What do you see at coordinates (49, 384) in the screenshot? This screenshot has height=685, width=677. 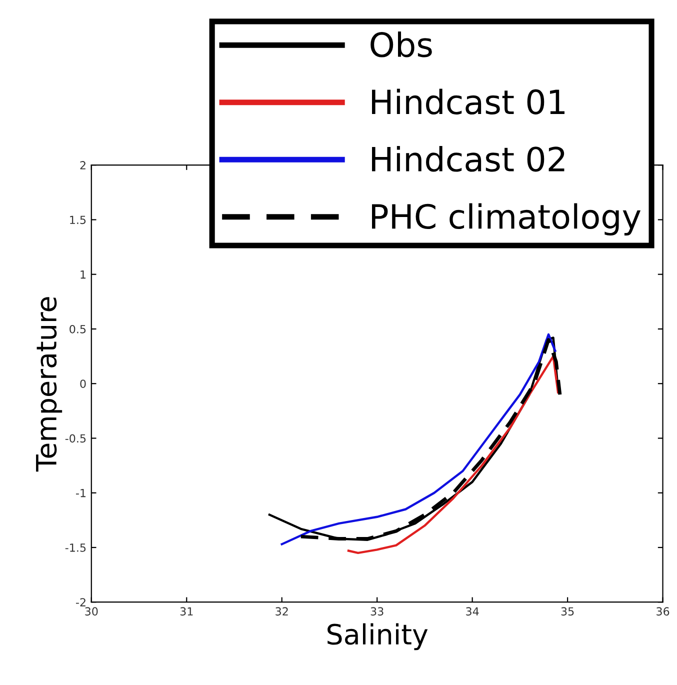 I see `y-axis-title: Temperature` at bounding box center [49, 384].